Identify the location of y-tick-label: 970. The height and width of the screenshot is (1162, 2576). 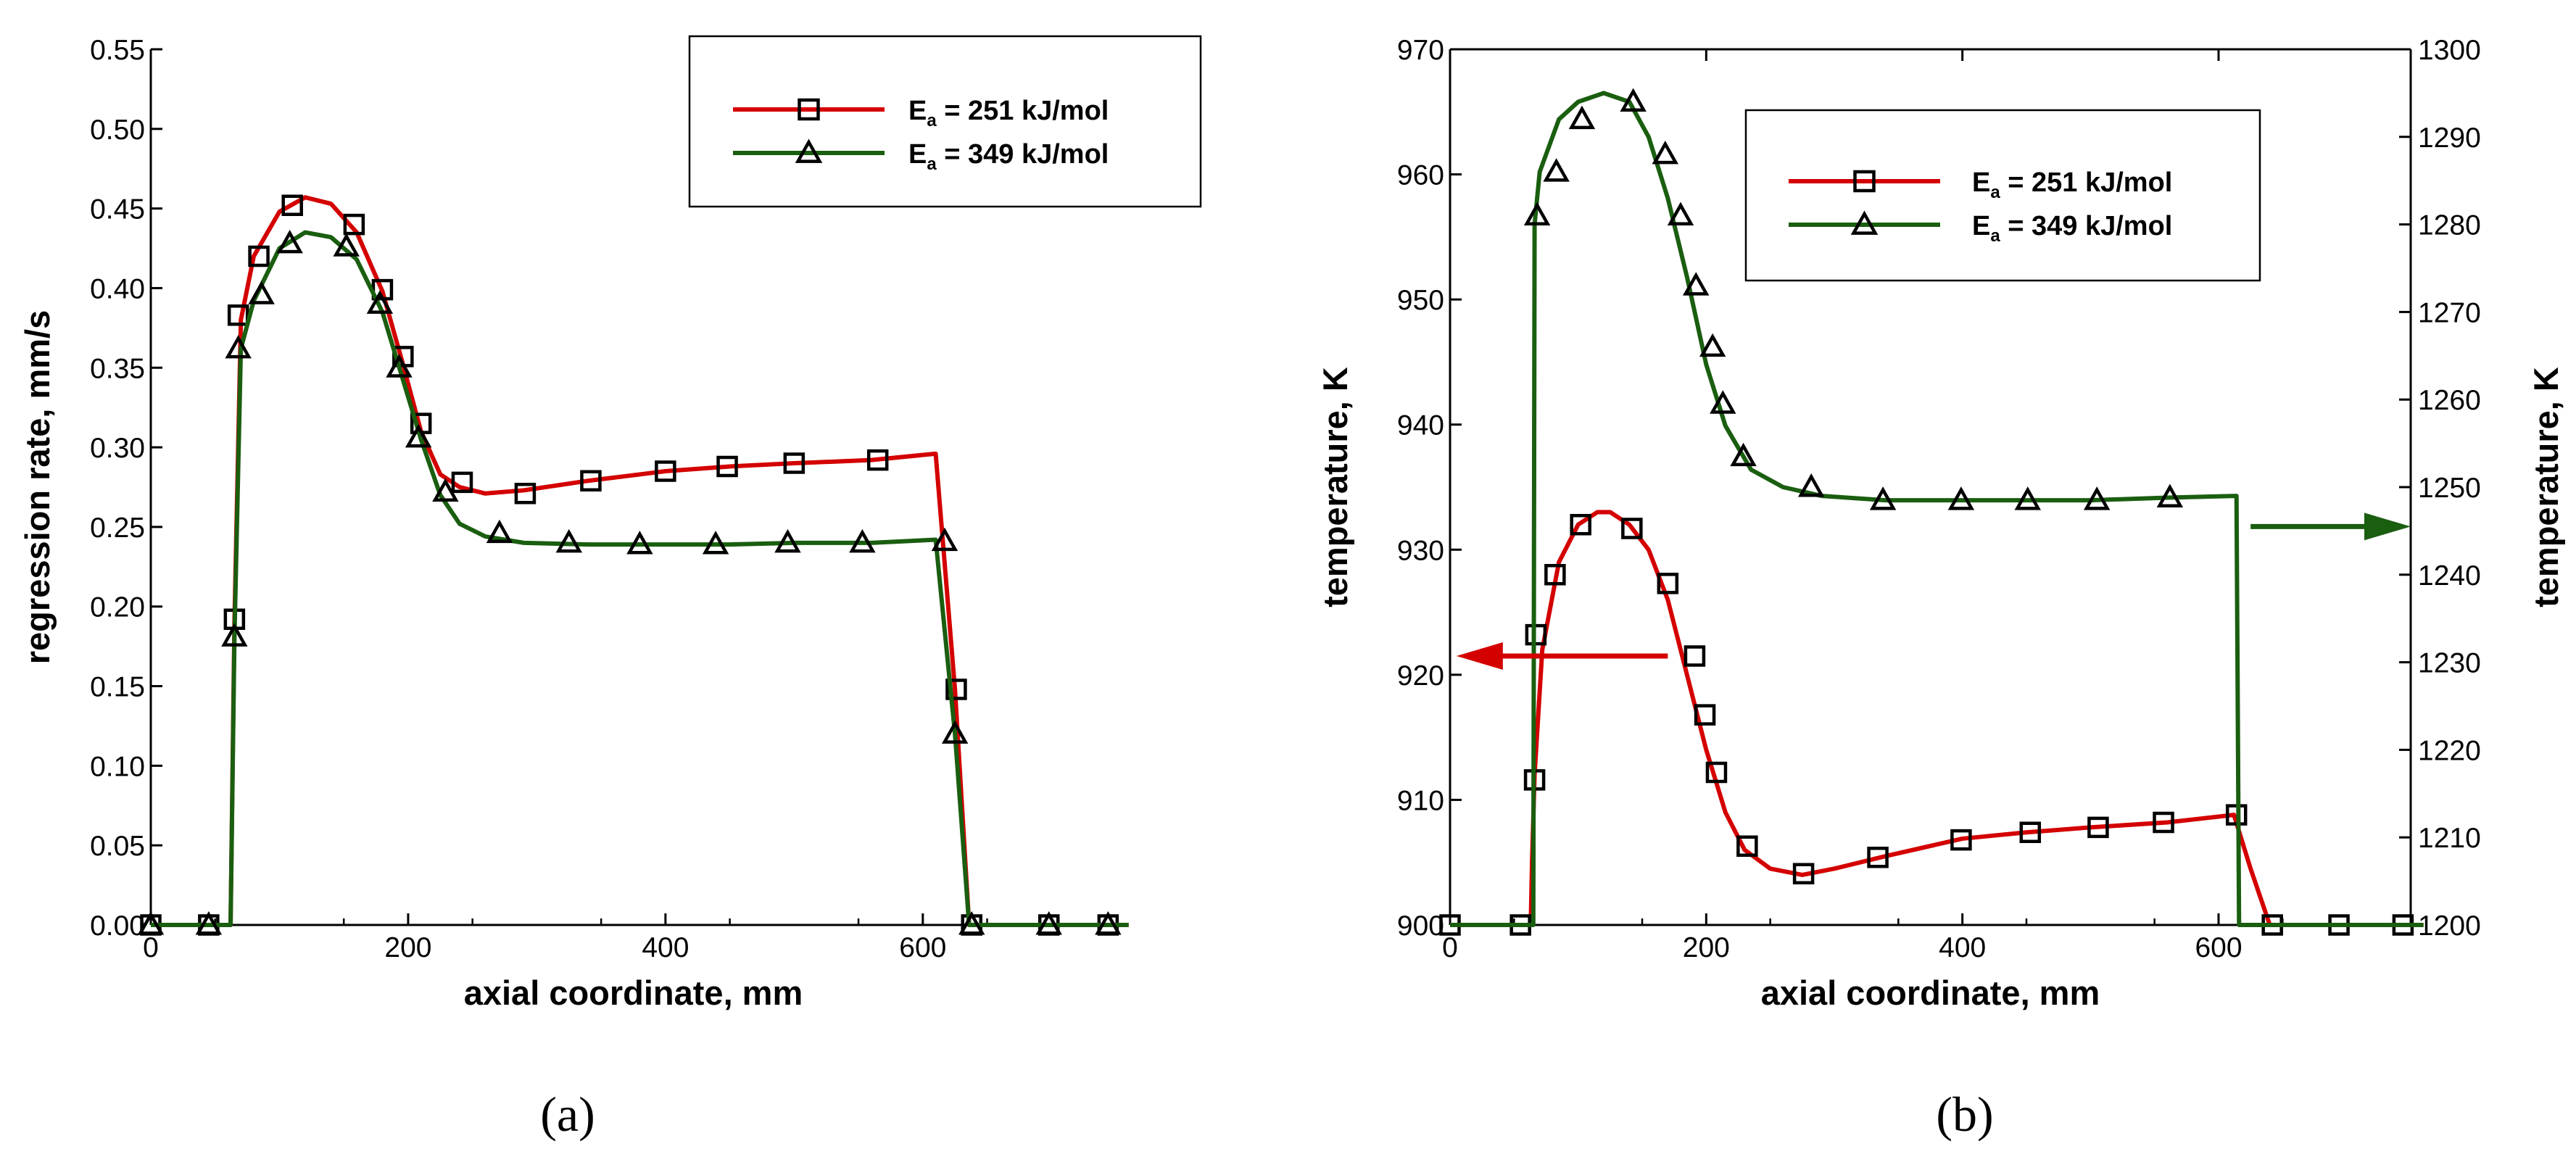
(1421, 51).